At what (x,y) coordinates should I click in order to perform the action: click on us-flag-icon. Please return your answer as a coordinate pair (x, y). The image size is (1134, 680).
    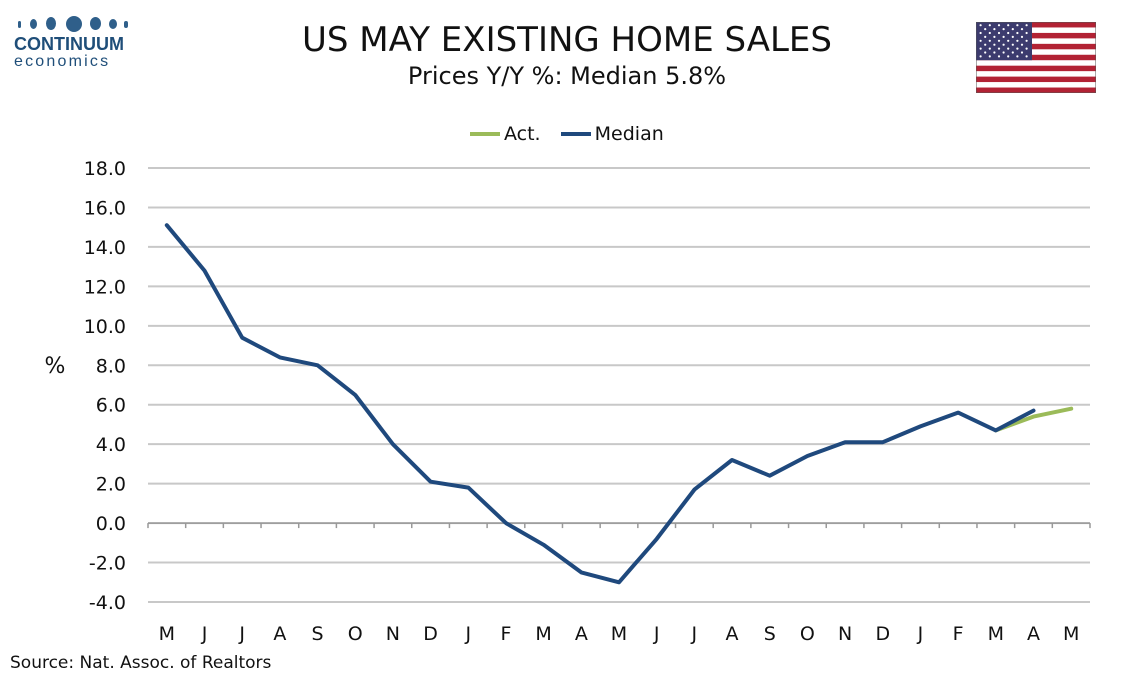
    Looking at the image, I should click on (1036, 57).